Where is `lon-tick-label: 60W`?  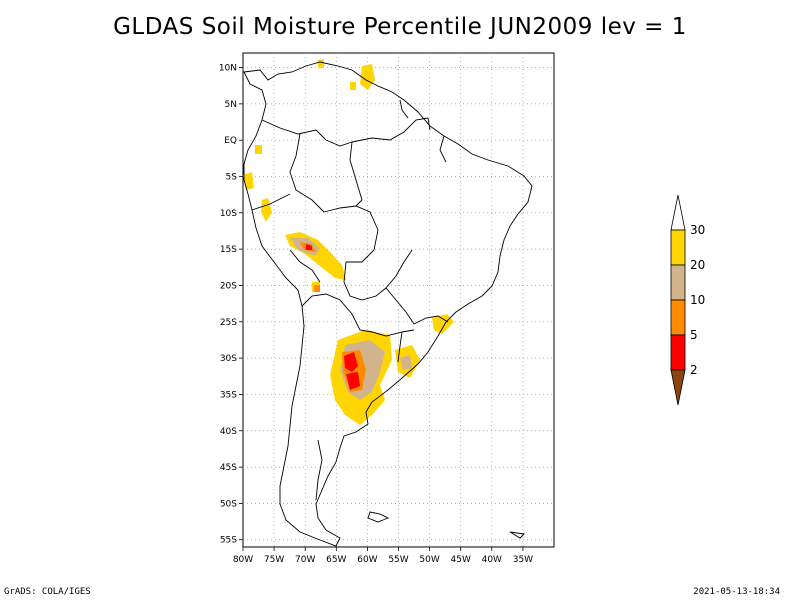 lon-tick-label: 60W is located at coordinates (367, 560).